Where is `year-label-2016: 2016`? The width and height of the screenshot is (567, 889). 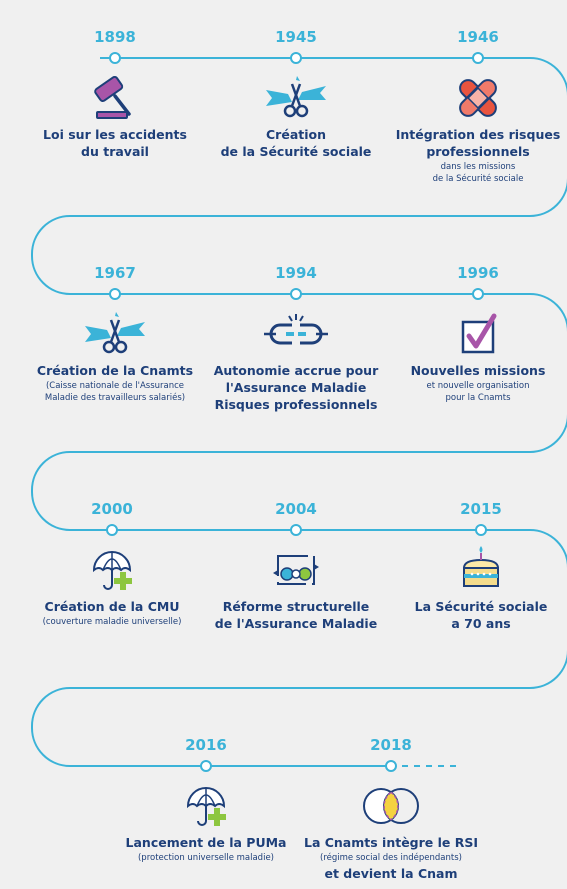
year-label-2016: 2016 is located at coordinates (206, 745).